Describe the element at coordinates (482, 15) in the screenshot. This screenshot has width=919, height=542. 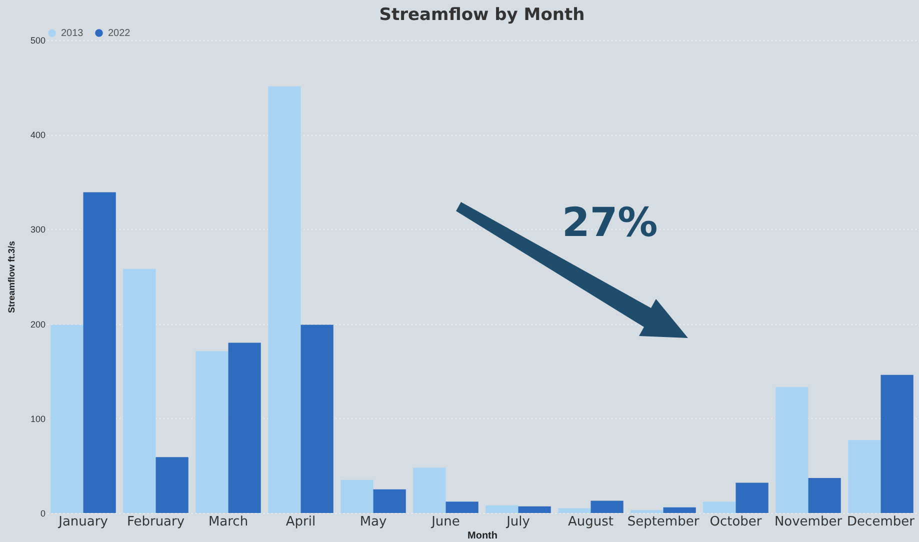
I see `chart-title: Streamflow by Month` at that location.